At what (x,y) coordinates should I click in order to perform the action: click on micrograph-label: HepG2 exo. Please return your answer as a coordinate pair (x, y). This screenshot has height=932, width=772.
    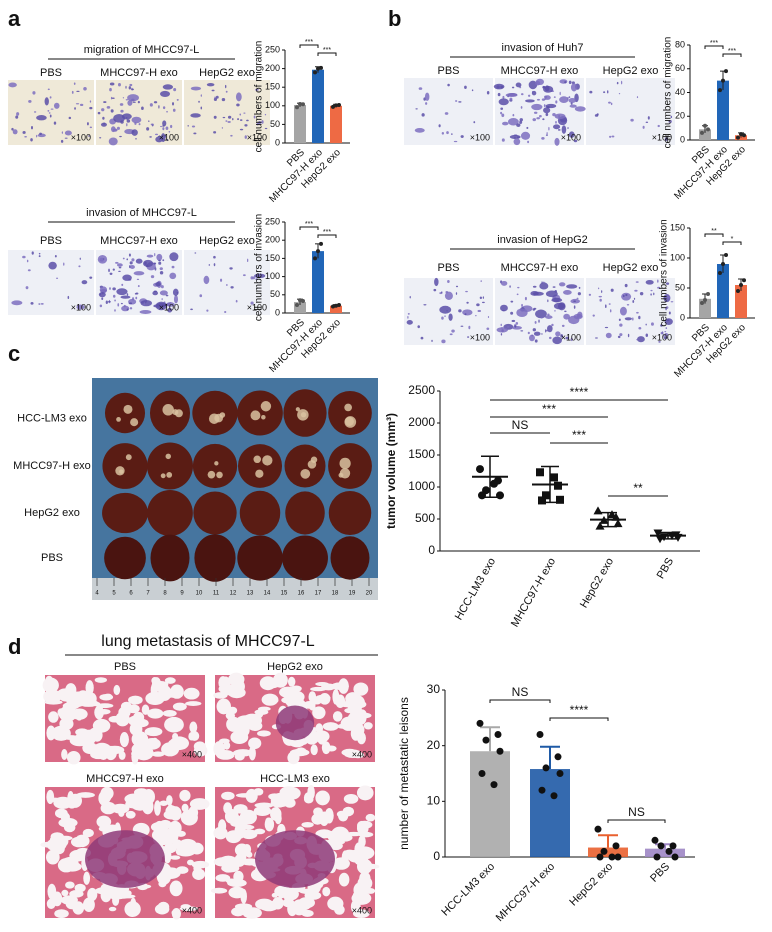
    Looking at the image, I should click on (227, 241).